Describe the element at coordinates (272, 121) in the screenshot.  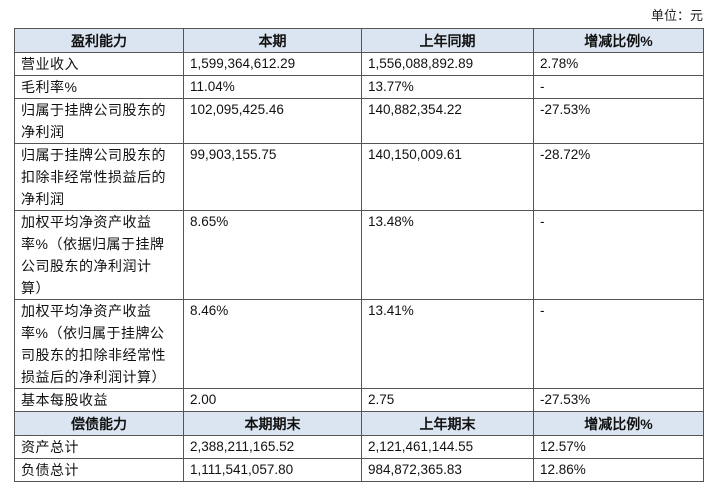
I see `value-cell: 102,095,425.46` at that location.